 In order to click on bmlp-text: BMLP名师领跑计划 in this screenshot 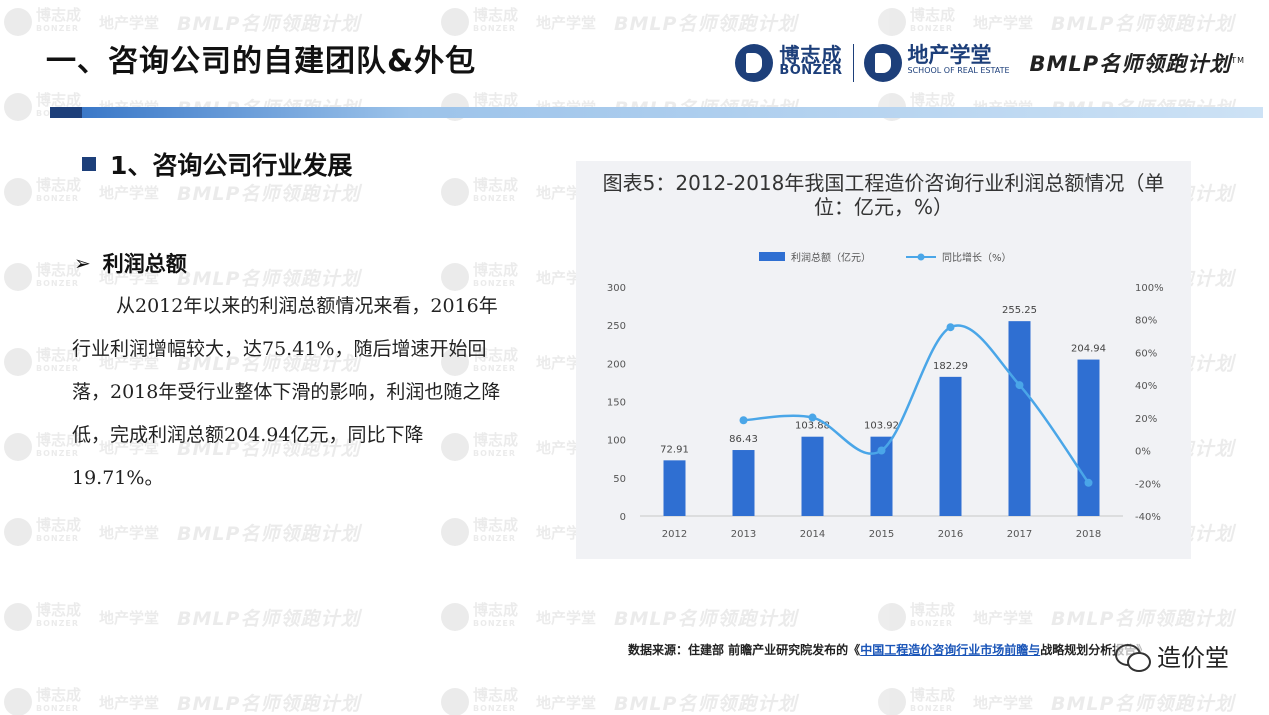, I will do `click(1130, 64)`.